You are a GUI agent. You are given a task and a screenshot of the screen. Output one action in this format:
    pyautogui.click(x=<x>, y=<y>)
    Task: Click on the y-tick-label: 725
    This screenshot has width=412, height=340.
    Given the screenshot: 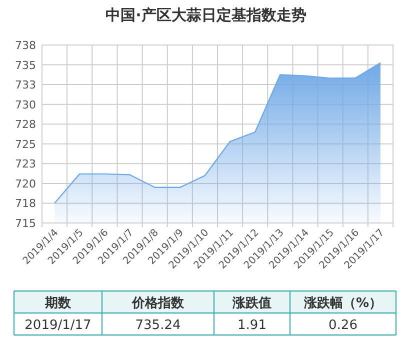 What is the action you would take?
    pyautogui.click(x=25, y=144)
    